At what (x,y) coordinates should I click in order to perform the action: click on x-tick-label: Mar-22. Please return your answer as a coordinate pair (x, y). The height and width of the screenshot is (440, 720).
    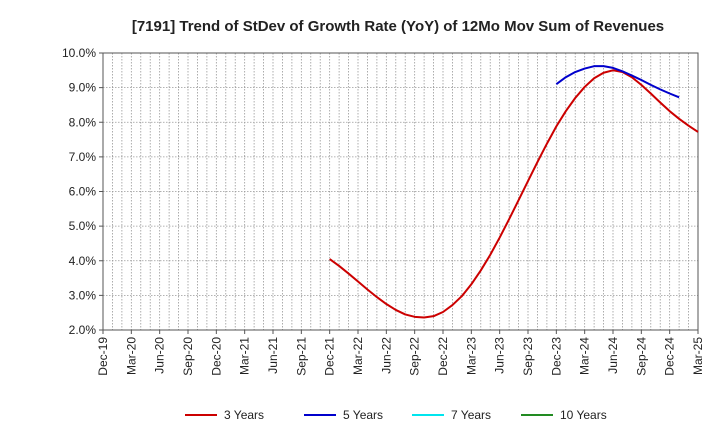
    Looking at the image, I should click on (358, 356).